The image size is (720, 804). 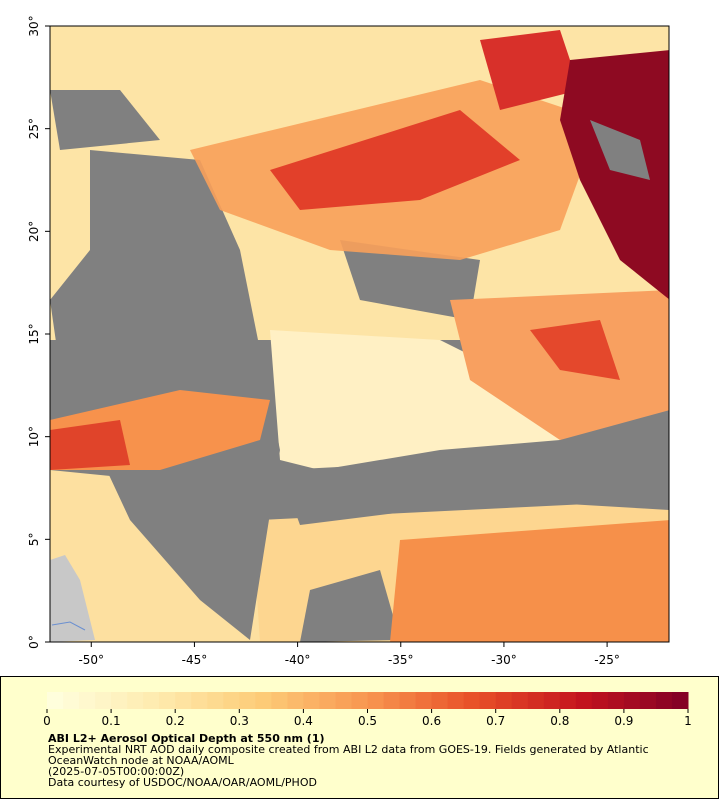 I want to click on colorbar-tick-label: 0.7, so click(x=495, y=721).